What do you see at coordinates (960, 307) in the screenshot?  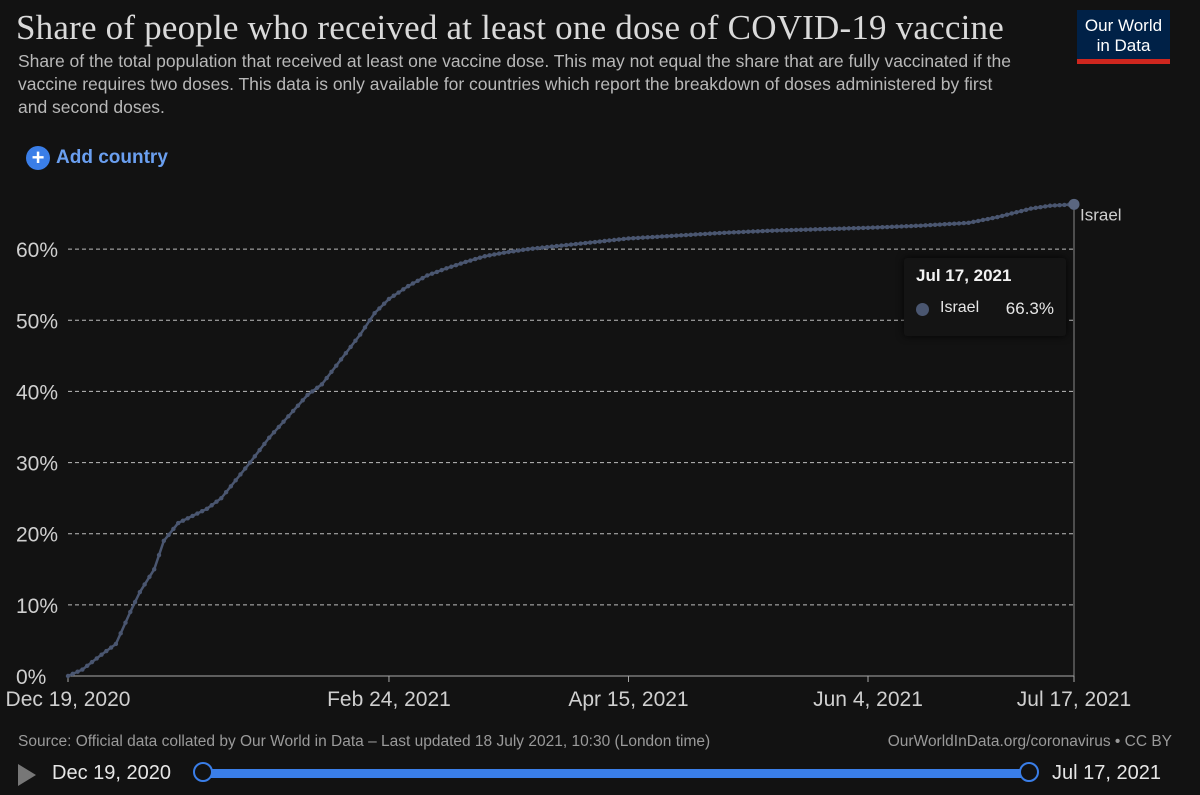 I see `tooltip-series-name: Israel` at bounding box center [960, 307].